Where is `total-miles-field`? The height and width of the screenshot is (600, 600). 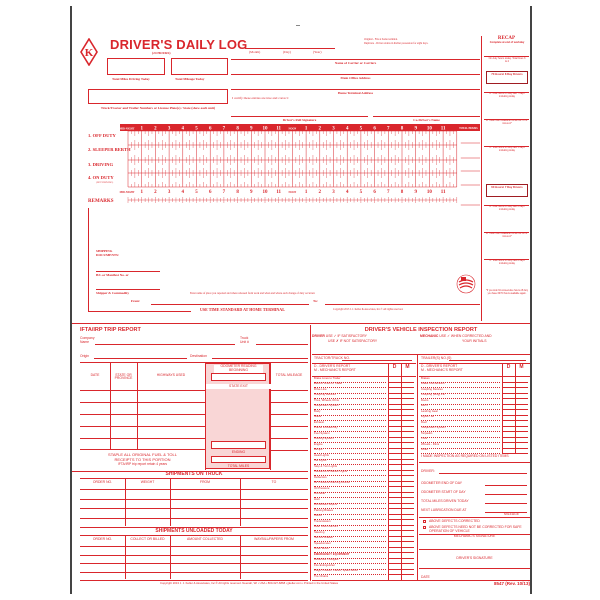
total-miles-field is located at coordinates (238, 459).